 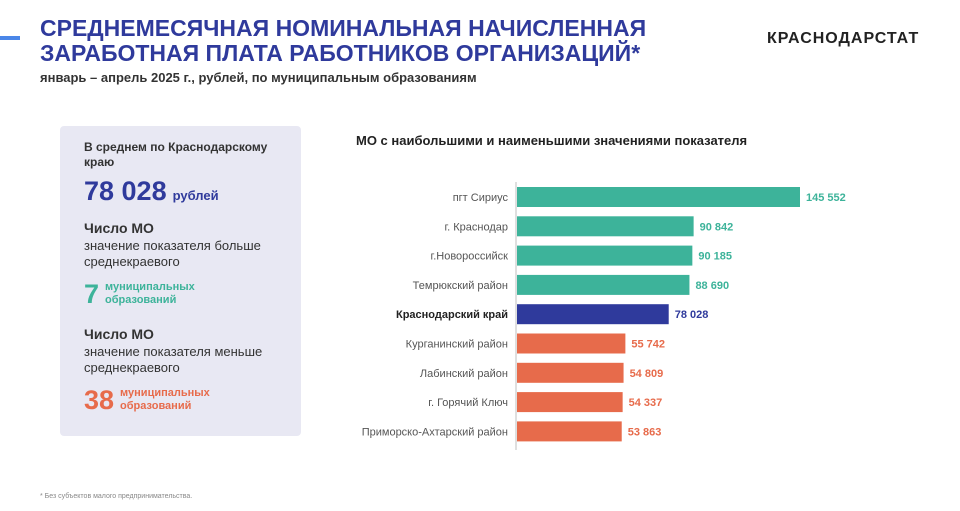 I want to click on below-count-text-line1: муниципальных, so click(x=165, y=393).